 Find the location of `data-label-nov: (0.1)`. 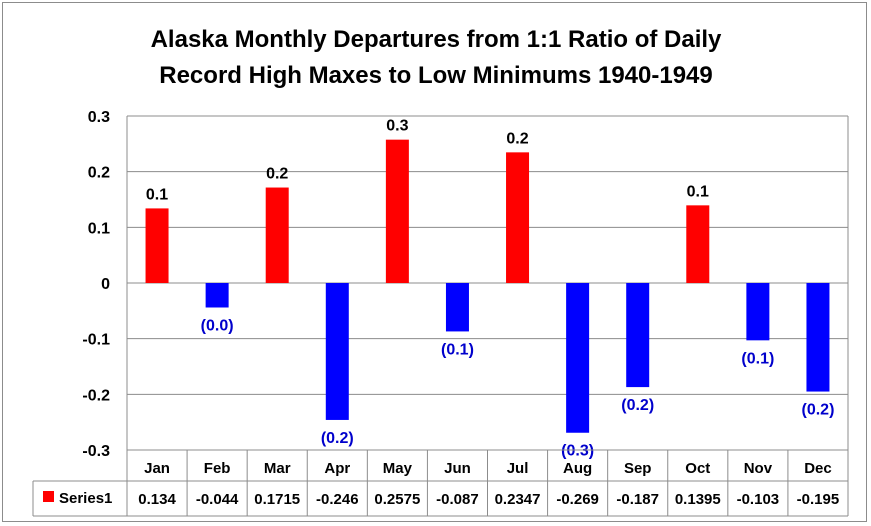

data-label-nov: (0.1) is located at coordinates (757, 358).